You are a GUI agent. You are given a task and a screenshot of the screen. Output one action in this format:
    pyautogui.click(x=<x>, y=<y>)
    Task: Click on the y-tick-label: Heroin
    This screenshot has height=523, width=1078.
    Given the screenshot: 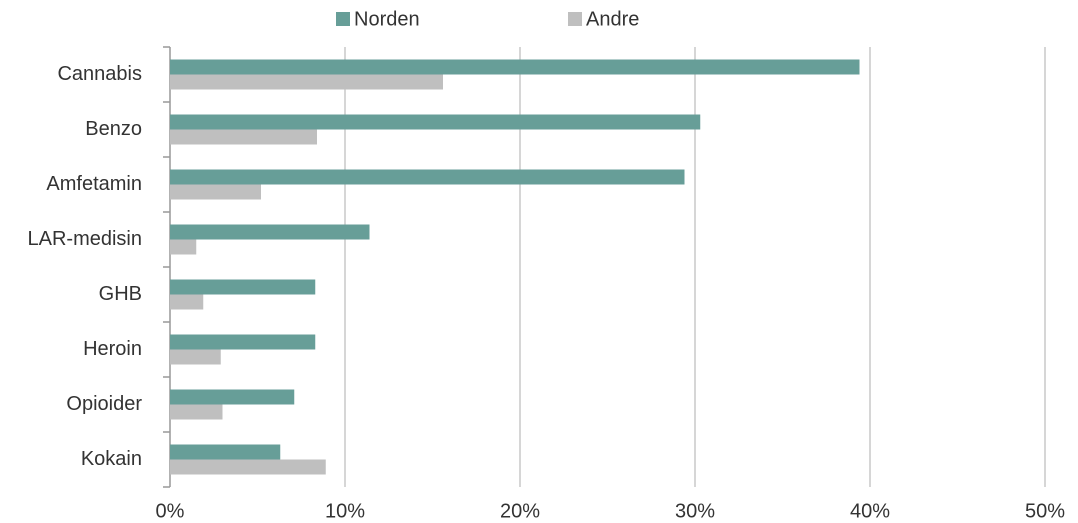 What is the action you would take?
    pyautogui.click(x=112, y=349)
    